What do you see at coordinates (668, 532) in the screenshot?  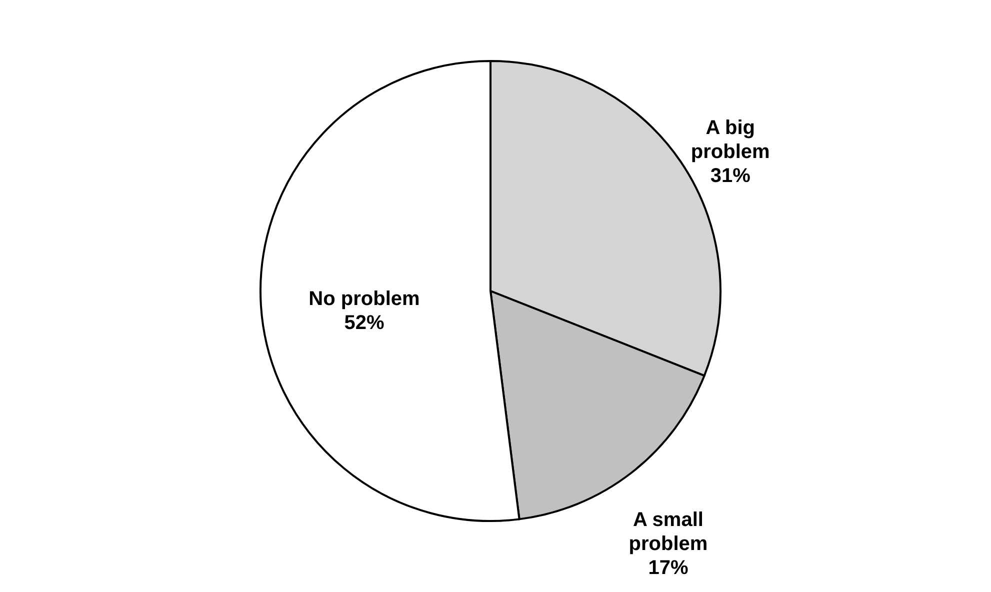 I see `slice-label: A small problem` at bounding box center [668, 532].